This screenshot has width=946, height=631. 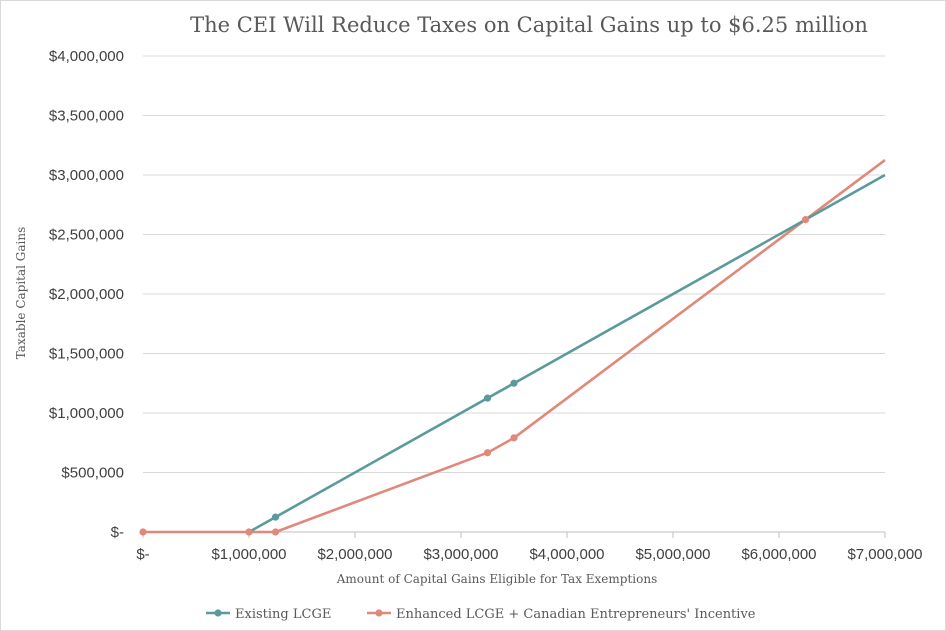 I want to click on x-tick-label: $1,000,000, so click(x=248, y=554).